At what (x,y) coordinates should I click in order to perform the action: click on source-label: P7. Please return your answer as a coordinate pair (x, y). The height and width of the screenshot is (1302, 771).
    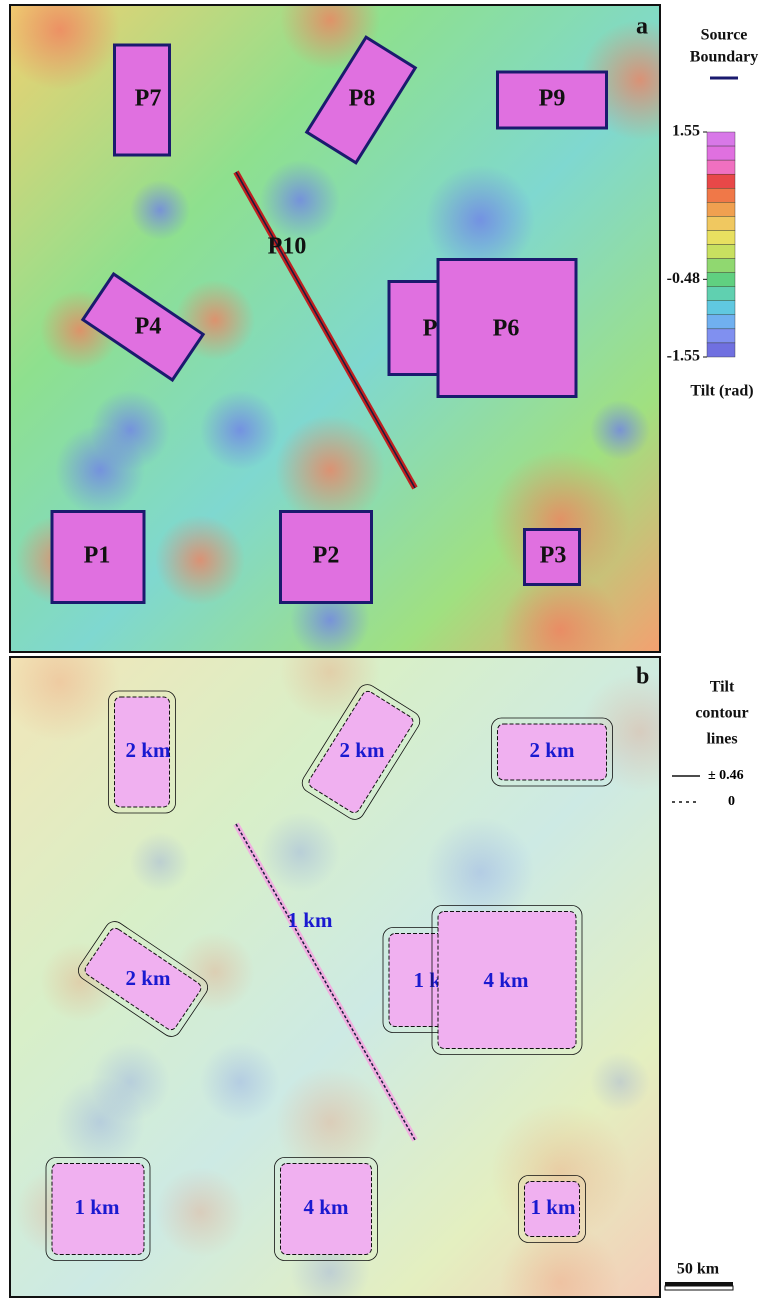
    Looking at the image, I should click on (148, 99).